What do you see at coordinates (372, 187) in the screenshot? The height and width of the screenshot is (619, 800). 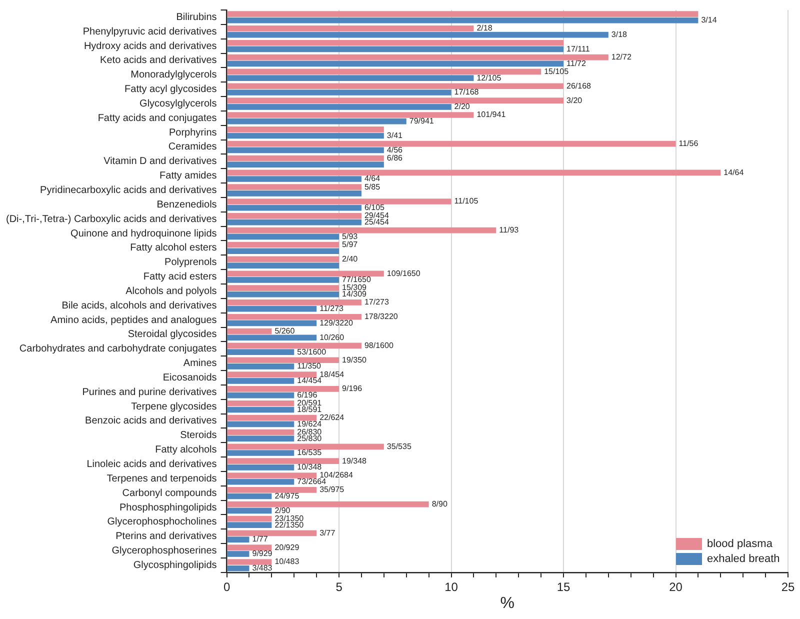 I see `data-label: 5/85` at bounding box center [372, 187].